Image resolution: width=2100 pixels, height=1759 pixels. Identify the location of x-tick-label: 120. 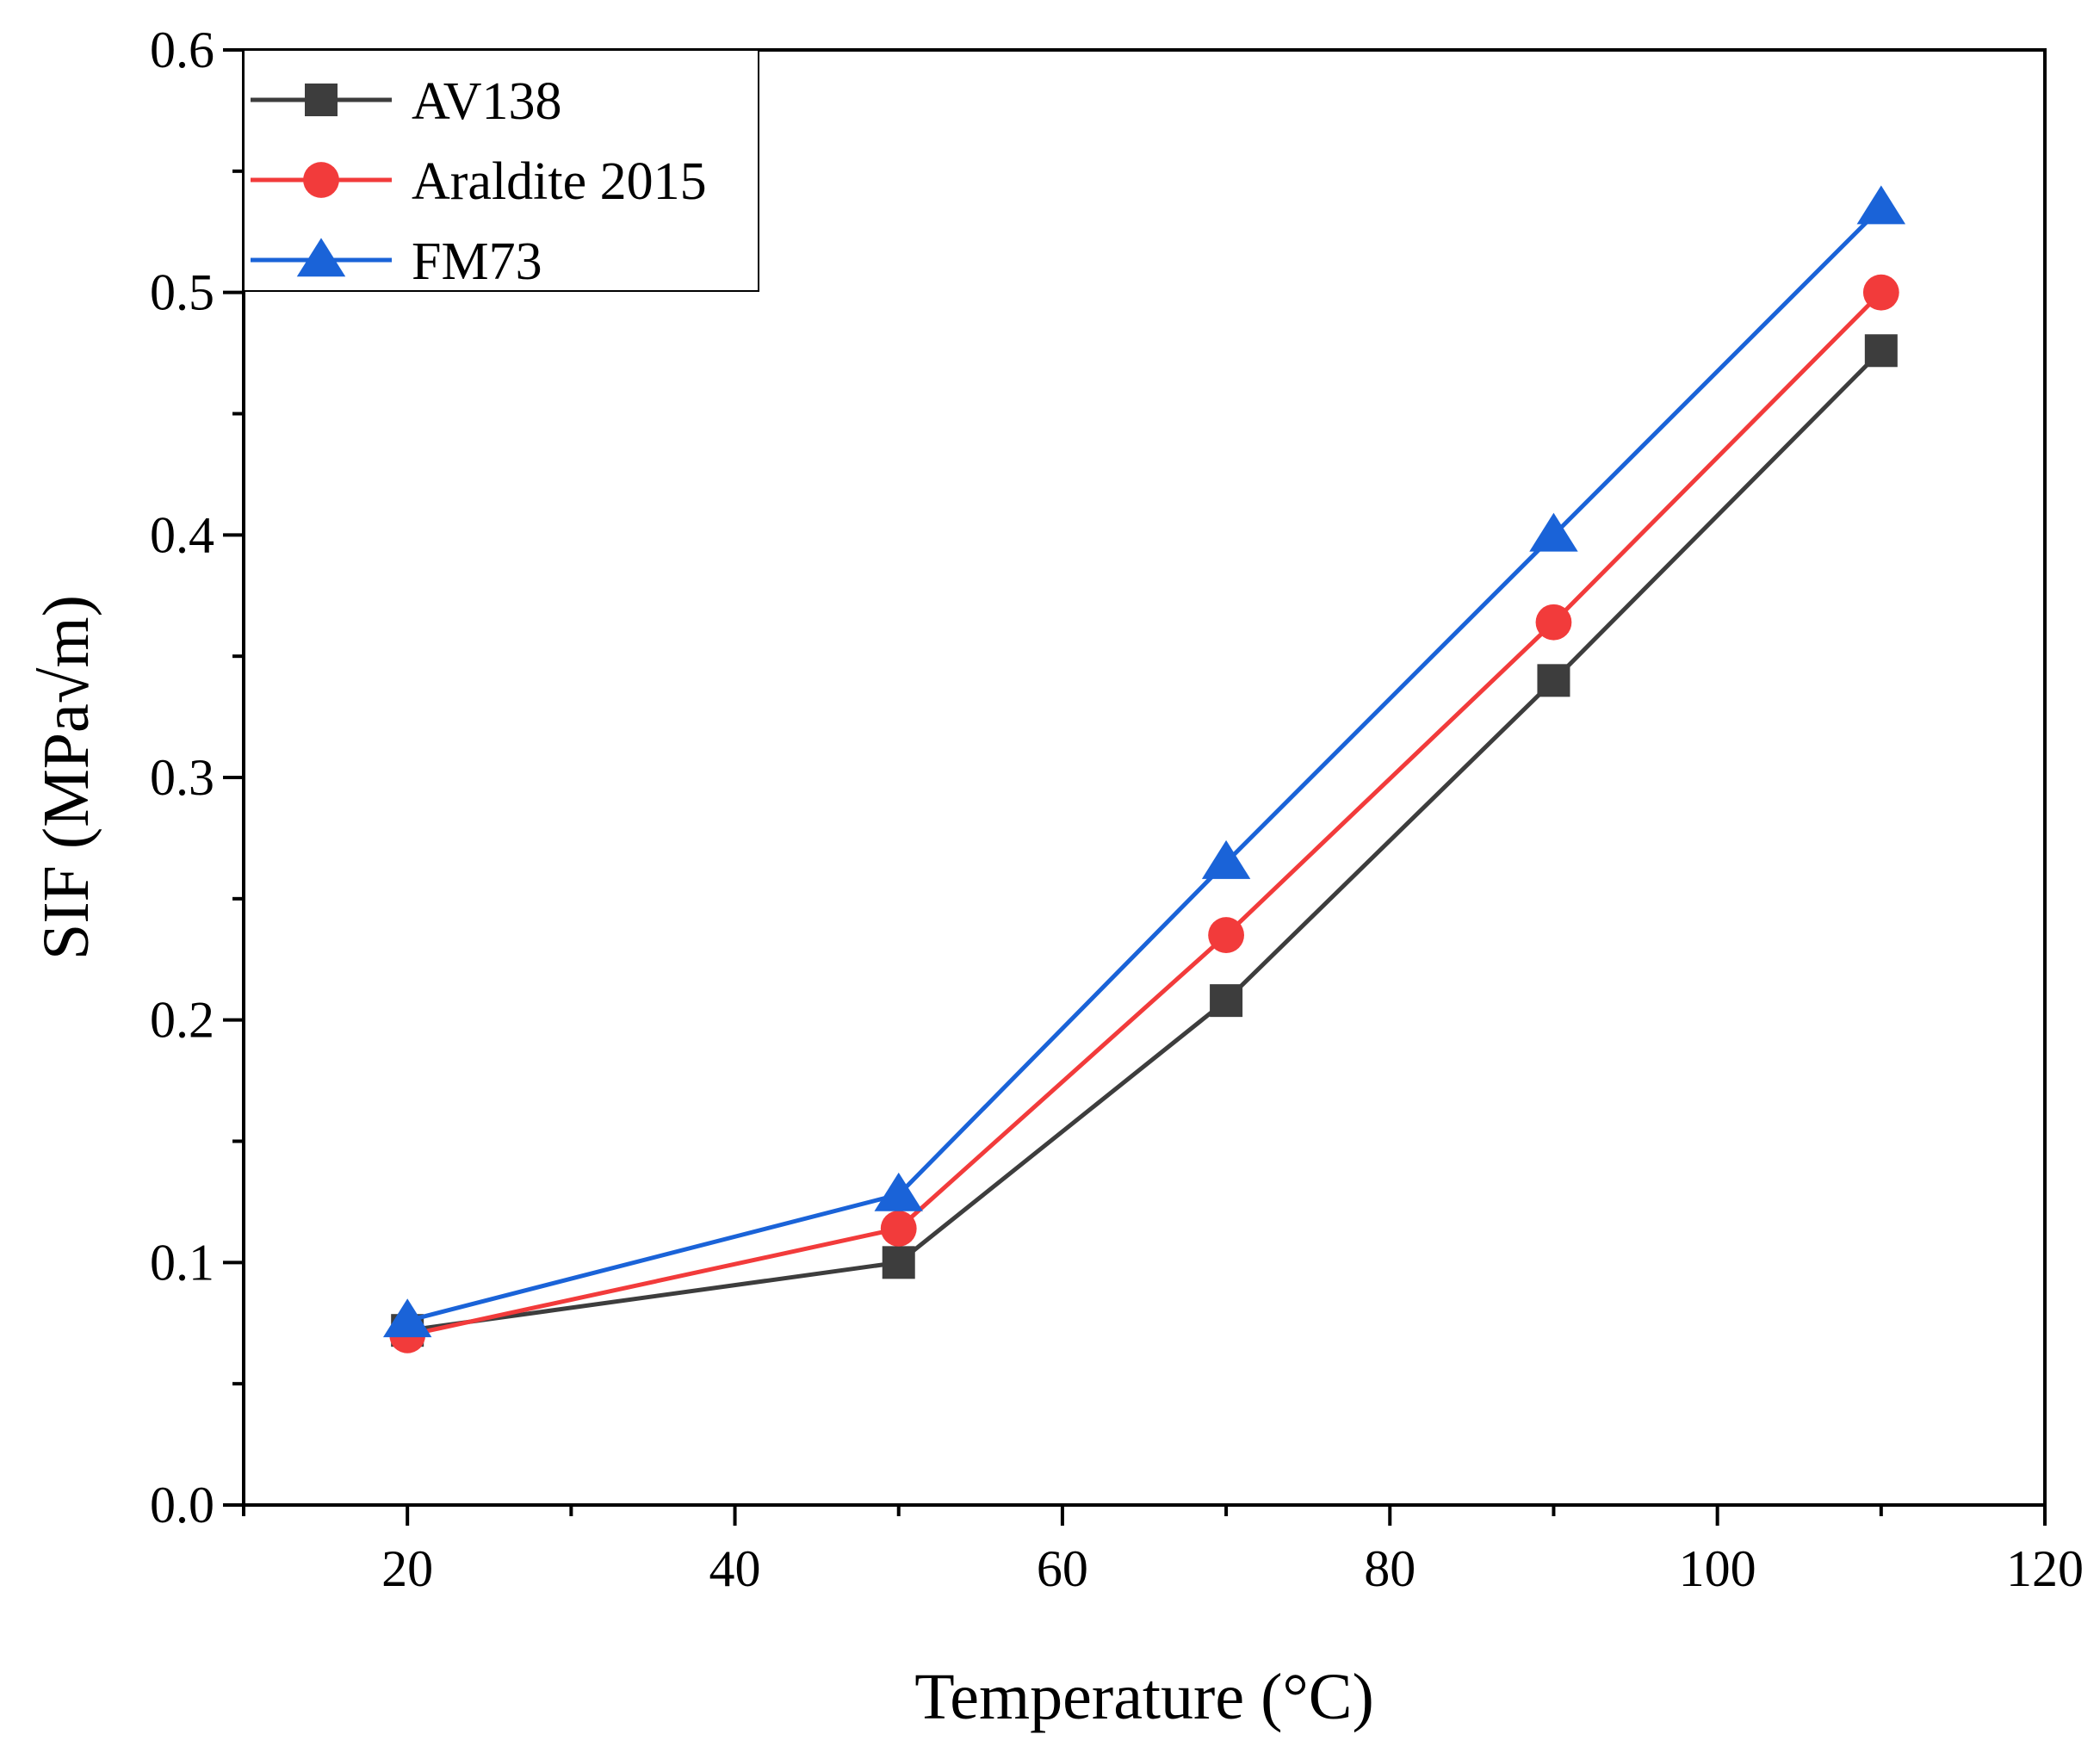
(2045, 1568).